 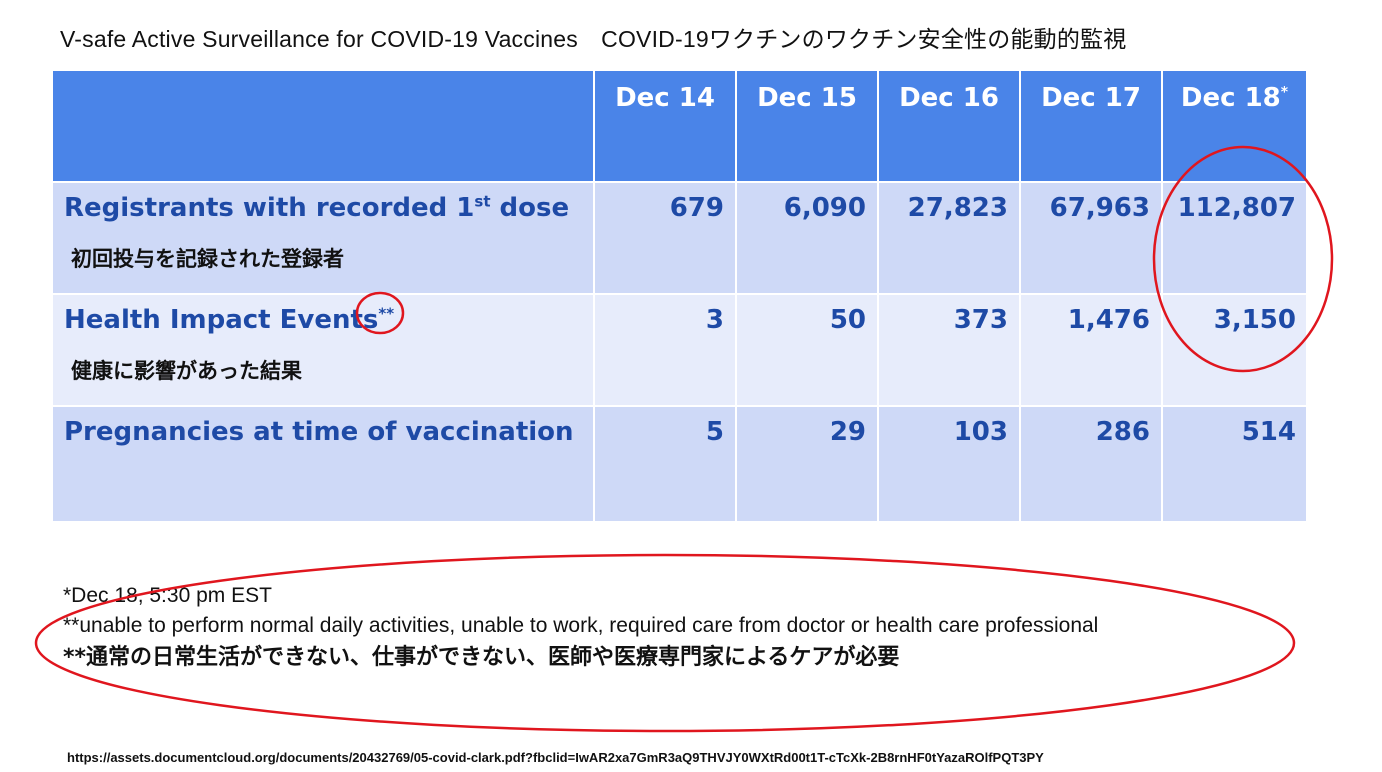 What do you see at coordinates (950, 351) in the screenshot?
I see `table-cell: 373` at bounding box center [950, 351].